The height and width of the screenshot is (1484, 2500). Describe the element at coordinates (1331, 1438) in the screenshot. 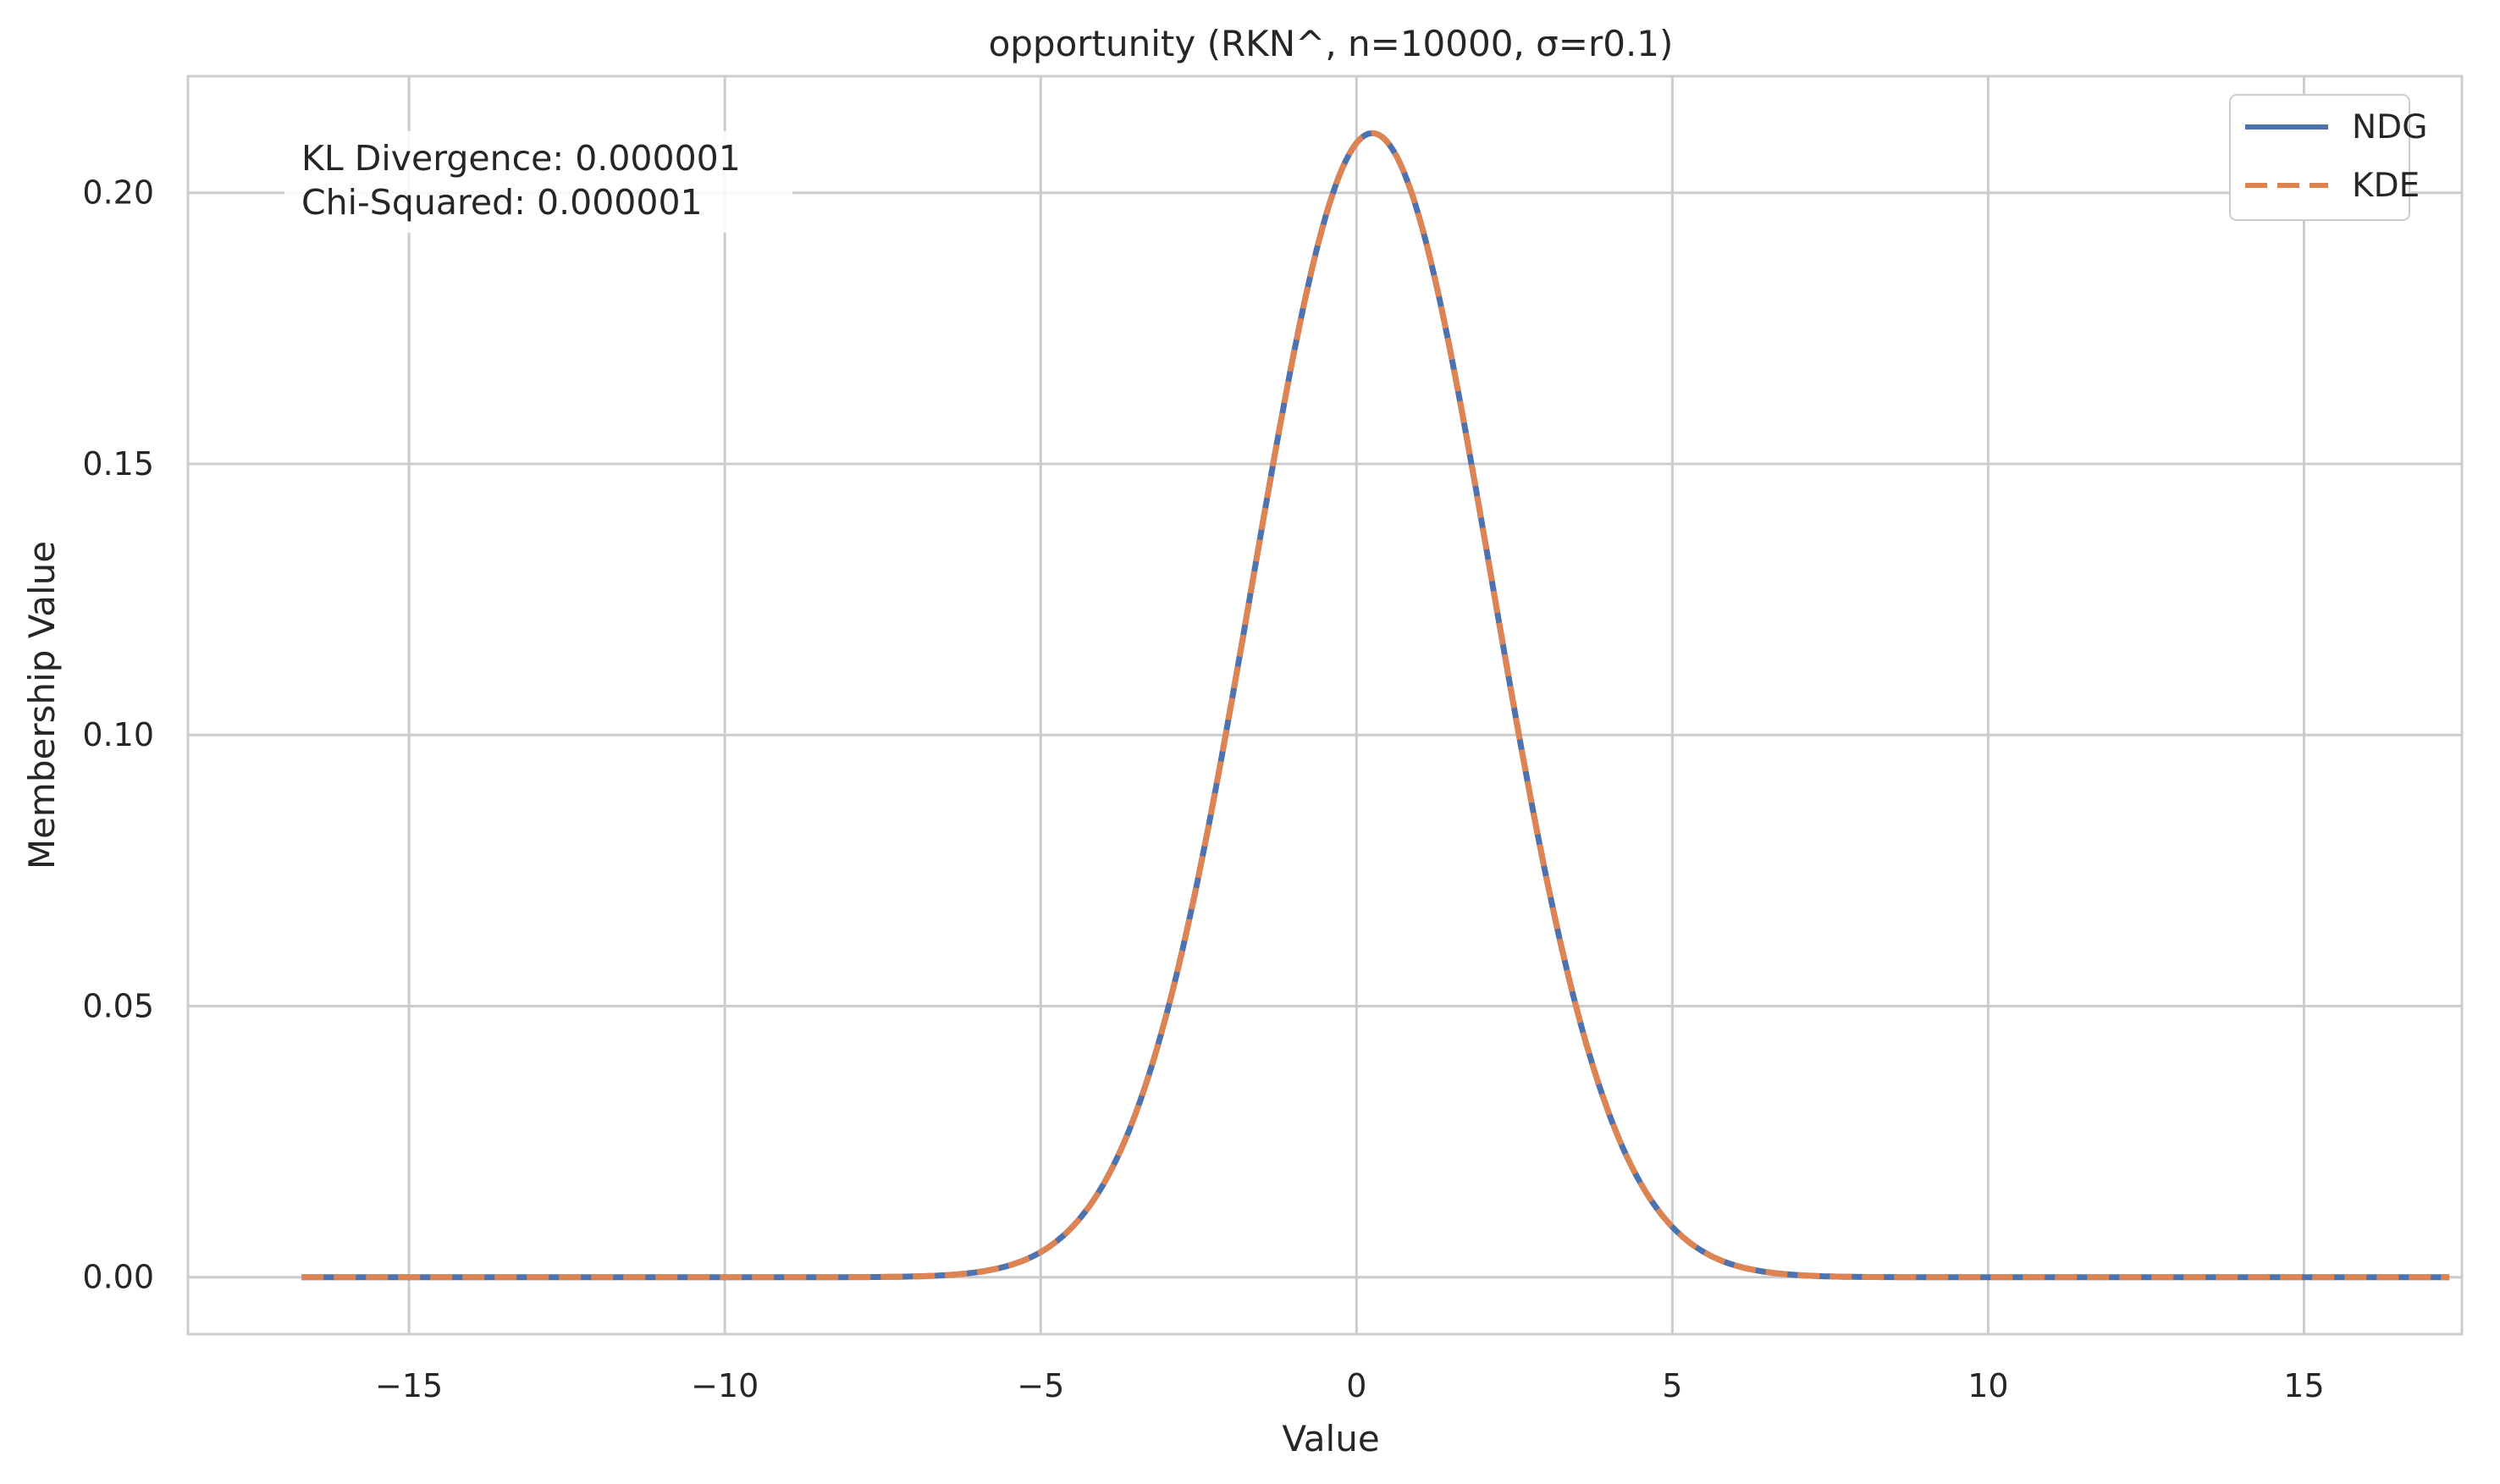

I see `x-axis-label: Value` at that location.